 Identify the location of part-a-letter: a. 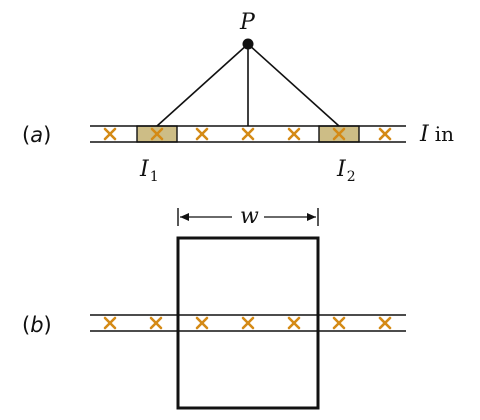
(36, 135).